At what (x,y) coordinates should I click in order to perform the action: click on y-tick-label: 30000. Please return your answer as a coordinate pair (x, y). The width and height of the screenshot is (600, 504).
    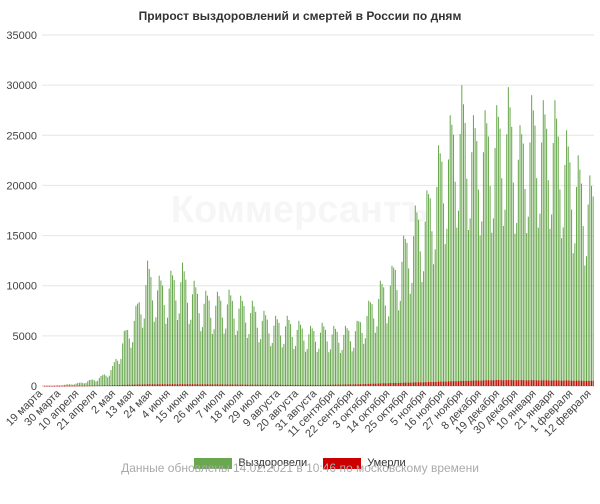
    Looking at the image, I should click on (21, 86).